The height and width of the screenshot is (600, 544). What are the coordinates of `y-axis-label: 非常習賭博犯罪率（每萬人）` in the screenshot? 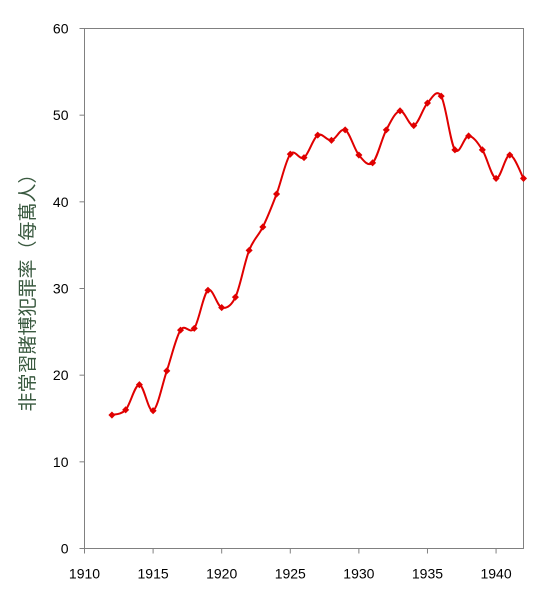 It's located at (28, 287).